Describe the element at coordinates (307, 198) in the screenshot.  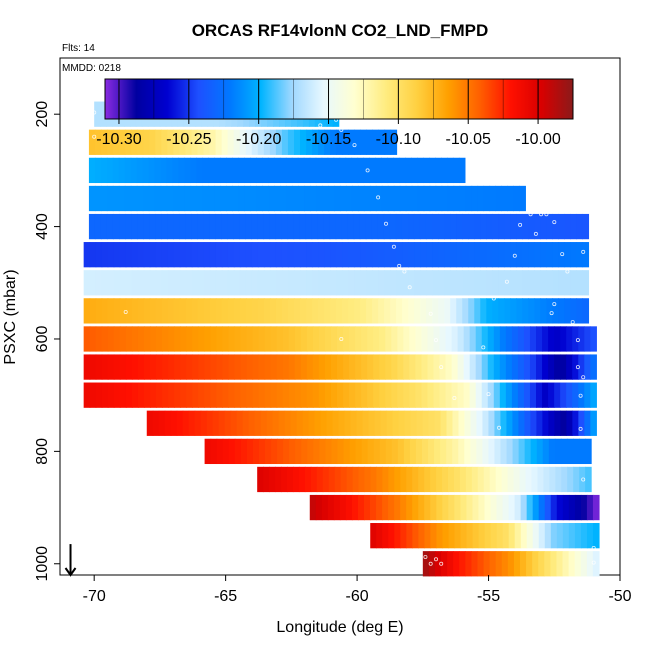
I see `heatmap-band` at that location.